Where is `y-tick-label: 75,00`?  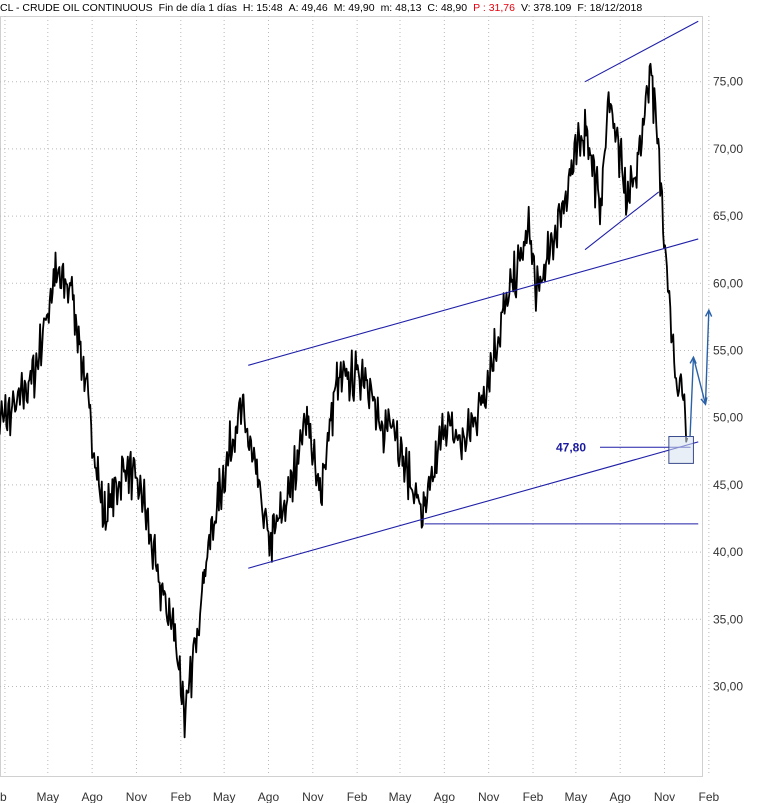 y-tick-label: 75,00 is located at coordinates (728, 82).